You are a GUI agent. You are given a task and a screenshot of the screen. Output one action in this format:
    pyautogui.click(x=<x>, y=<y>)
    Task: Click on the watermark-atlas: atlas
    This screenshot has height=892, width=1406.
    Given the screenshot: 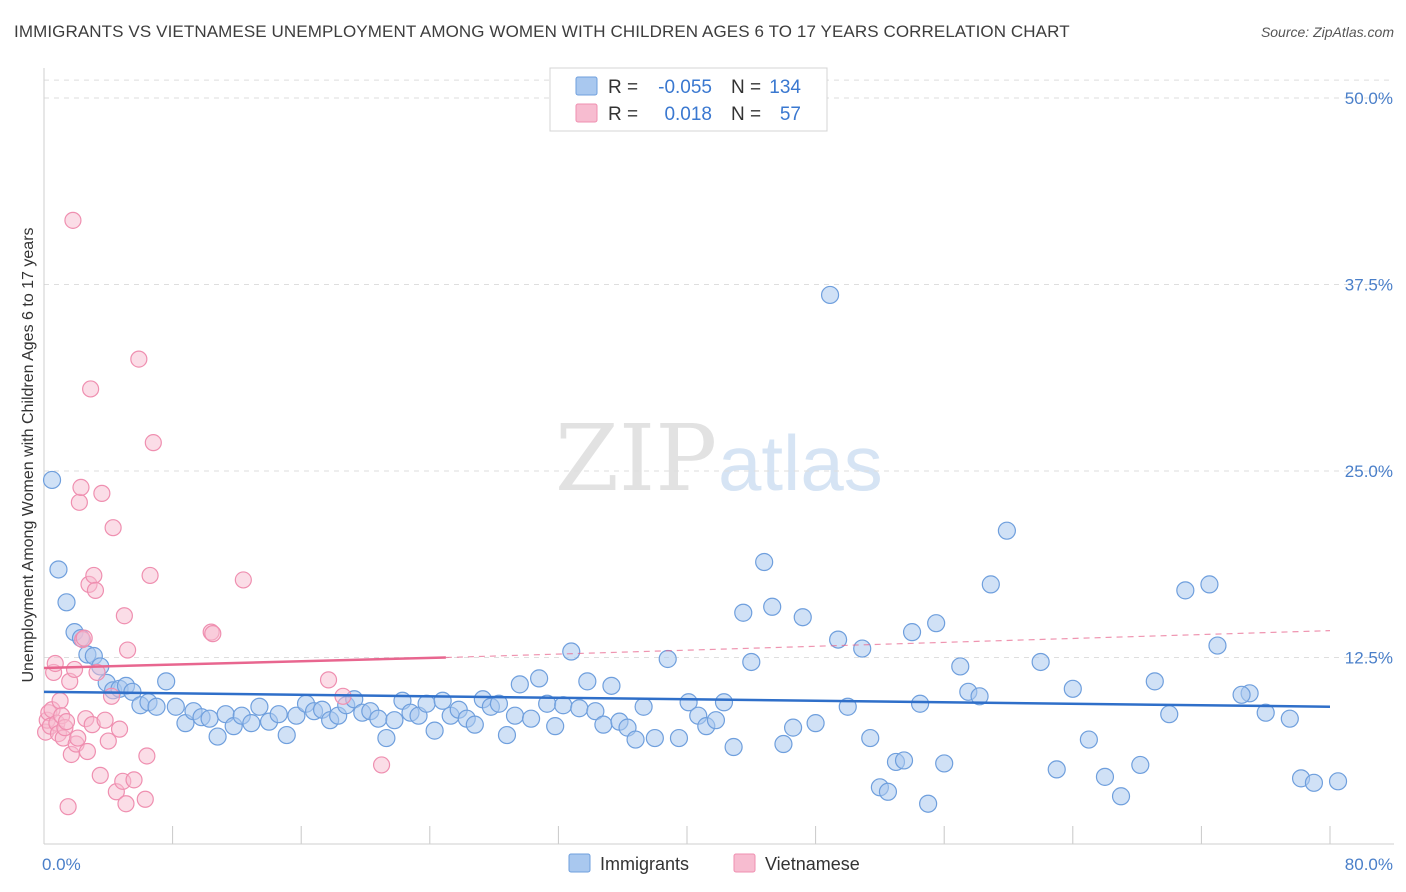 What is the action you would take?
    pyautogui.click(x=800, y=463)
    